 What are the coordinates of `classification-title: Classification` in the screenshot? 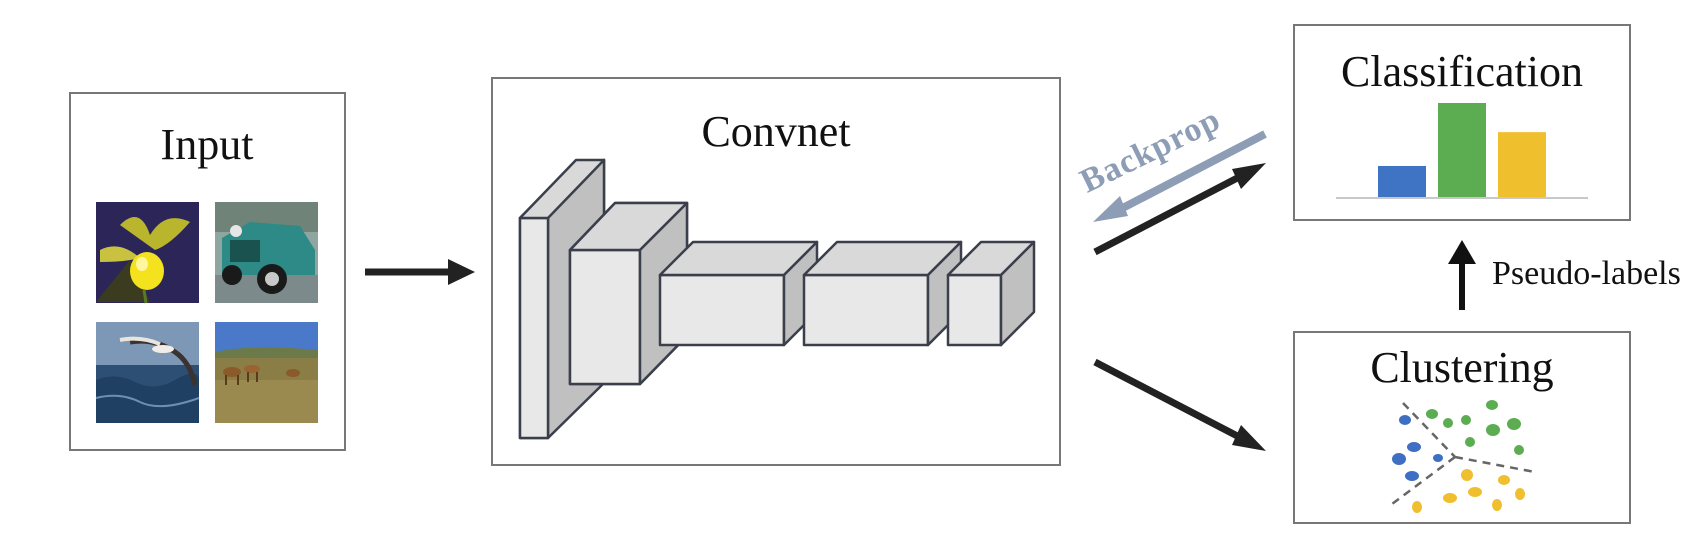 It's located at (1462, 71).